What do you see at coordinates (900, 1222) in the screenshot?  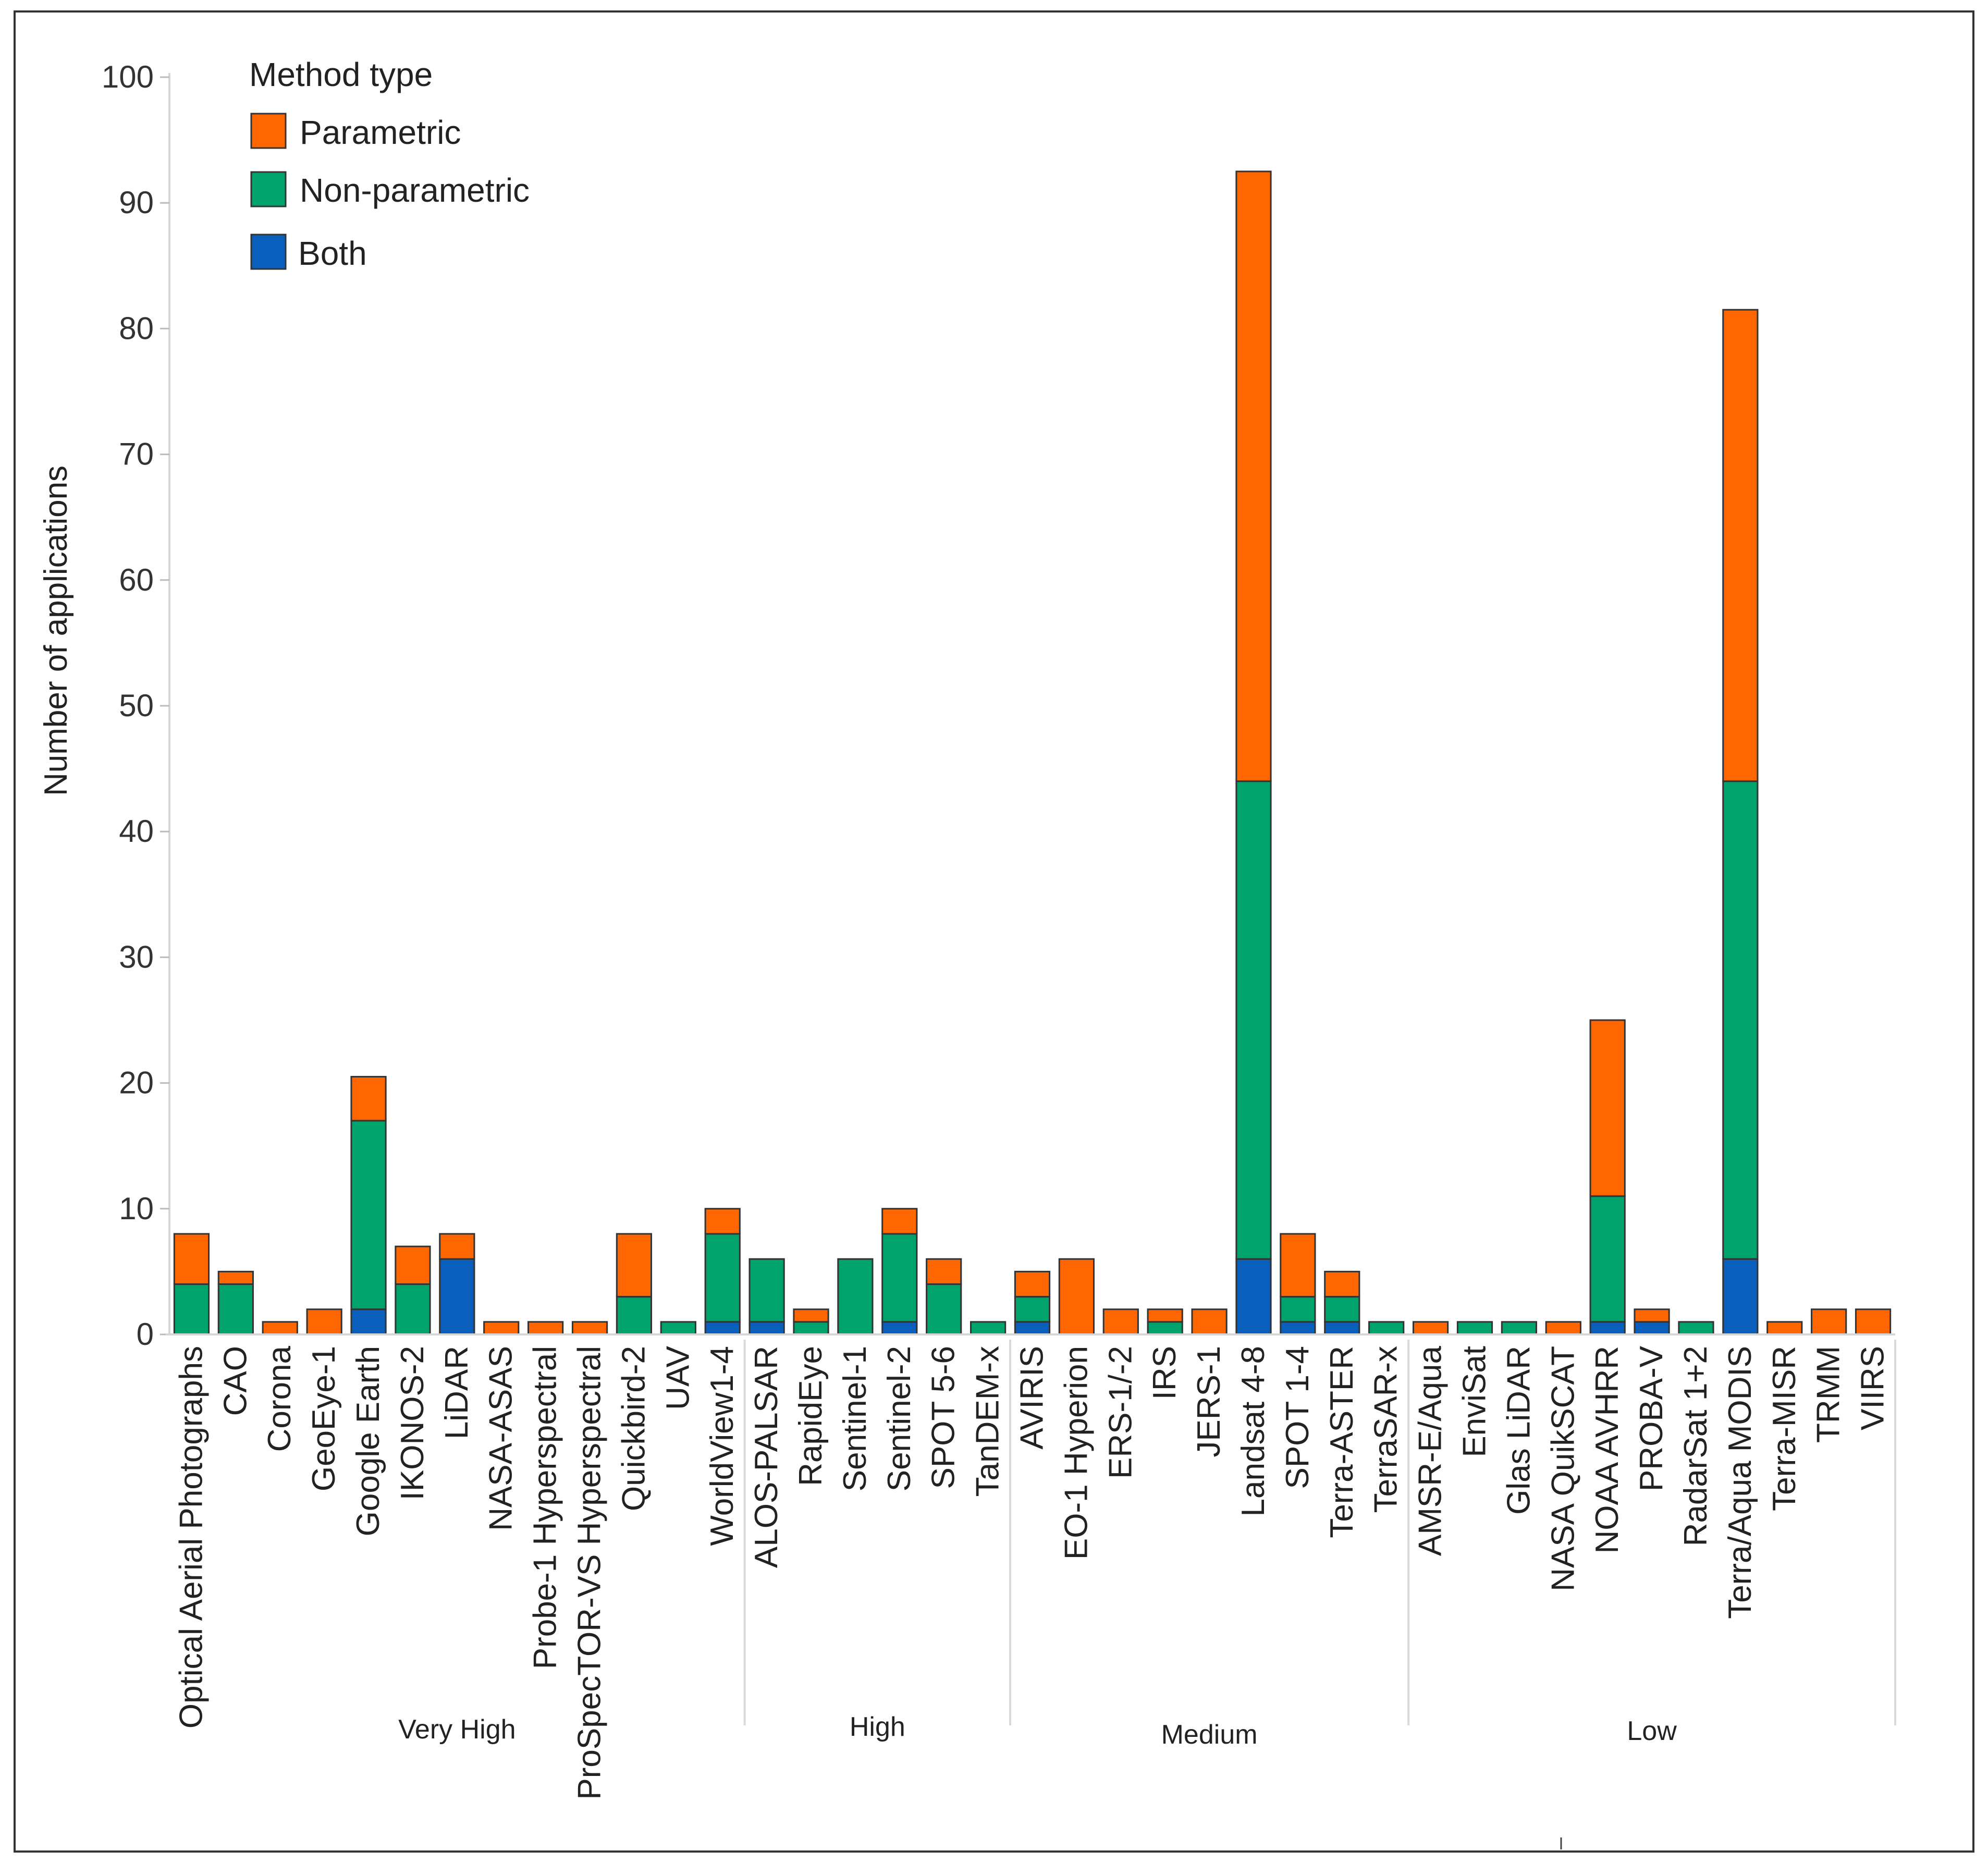 I see `bar-sentinel-2-parametric` at bounding box center [900, 1222].